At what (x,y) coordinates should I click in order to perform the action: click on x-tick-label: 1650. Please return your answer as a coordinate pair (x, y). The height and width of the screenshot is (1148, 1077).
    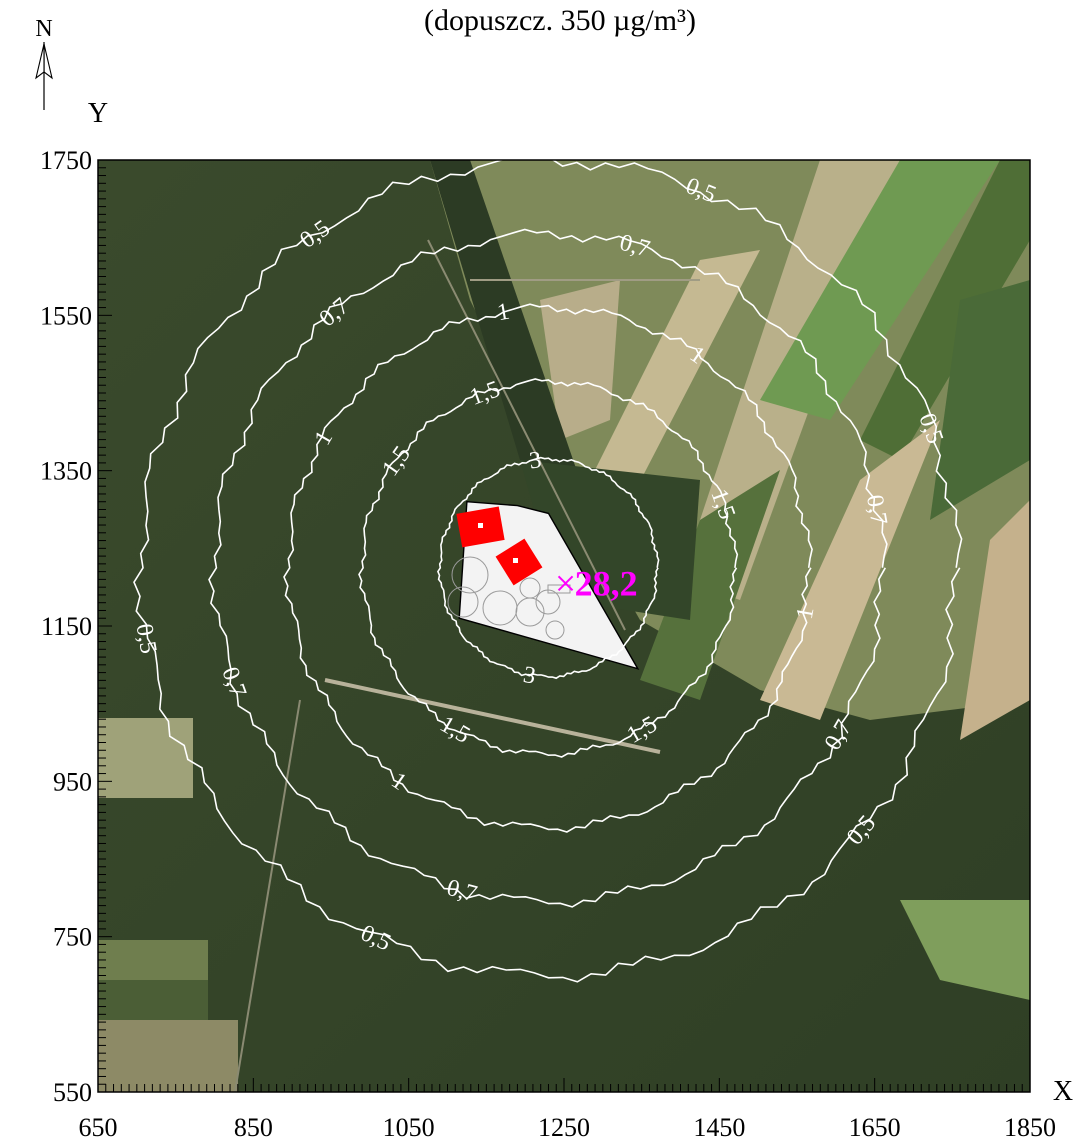
    Looking at the image, I should click on (875, 1127).